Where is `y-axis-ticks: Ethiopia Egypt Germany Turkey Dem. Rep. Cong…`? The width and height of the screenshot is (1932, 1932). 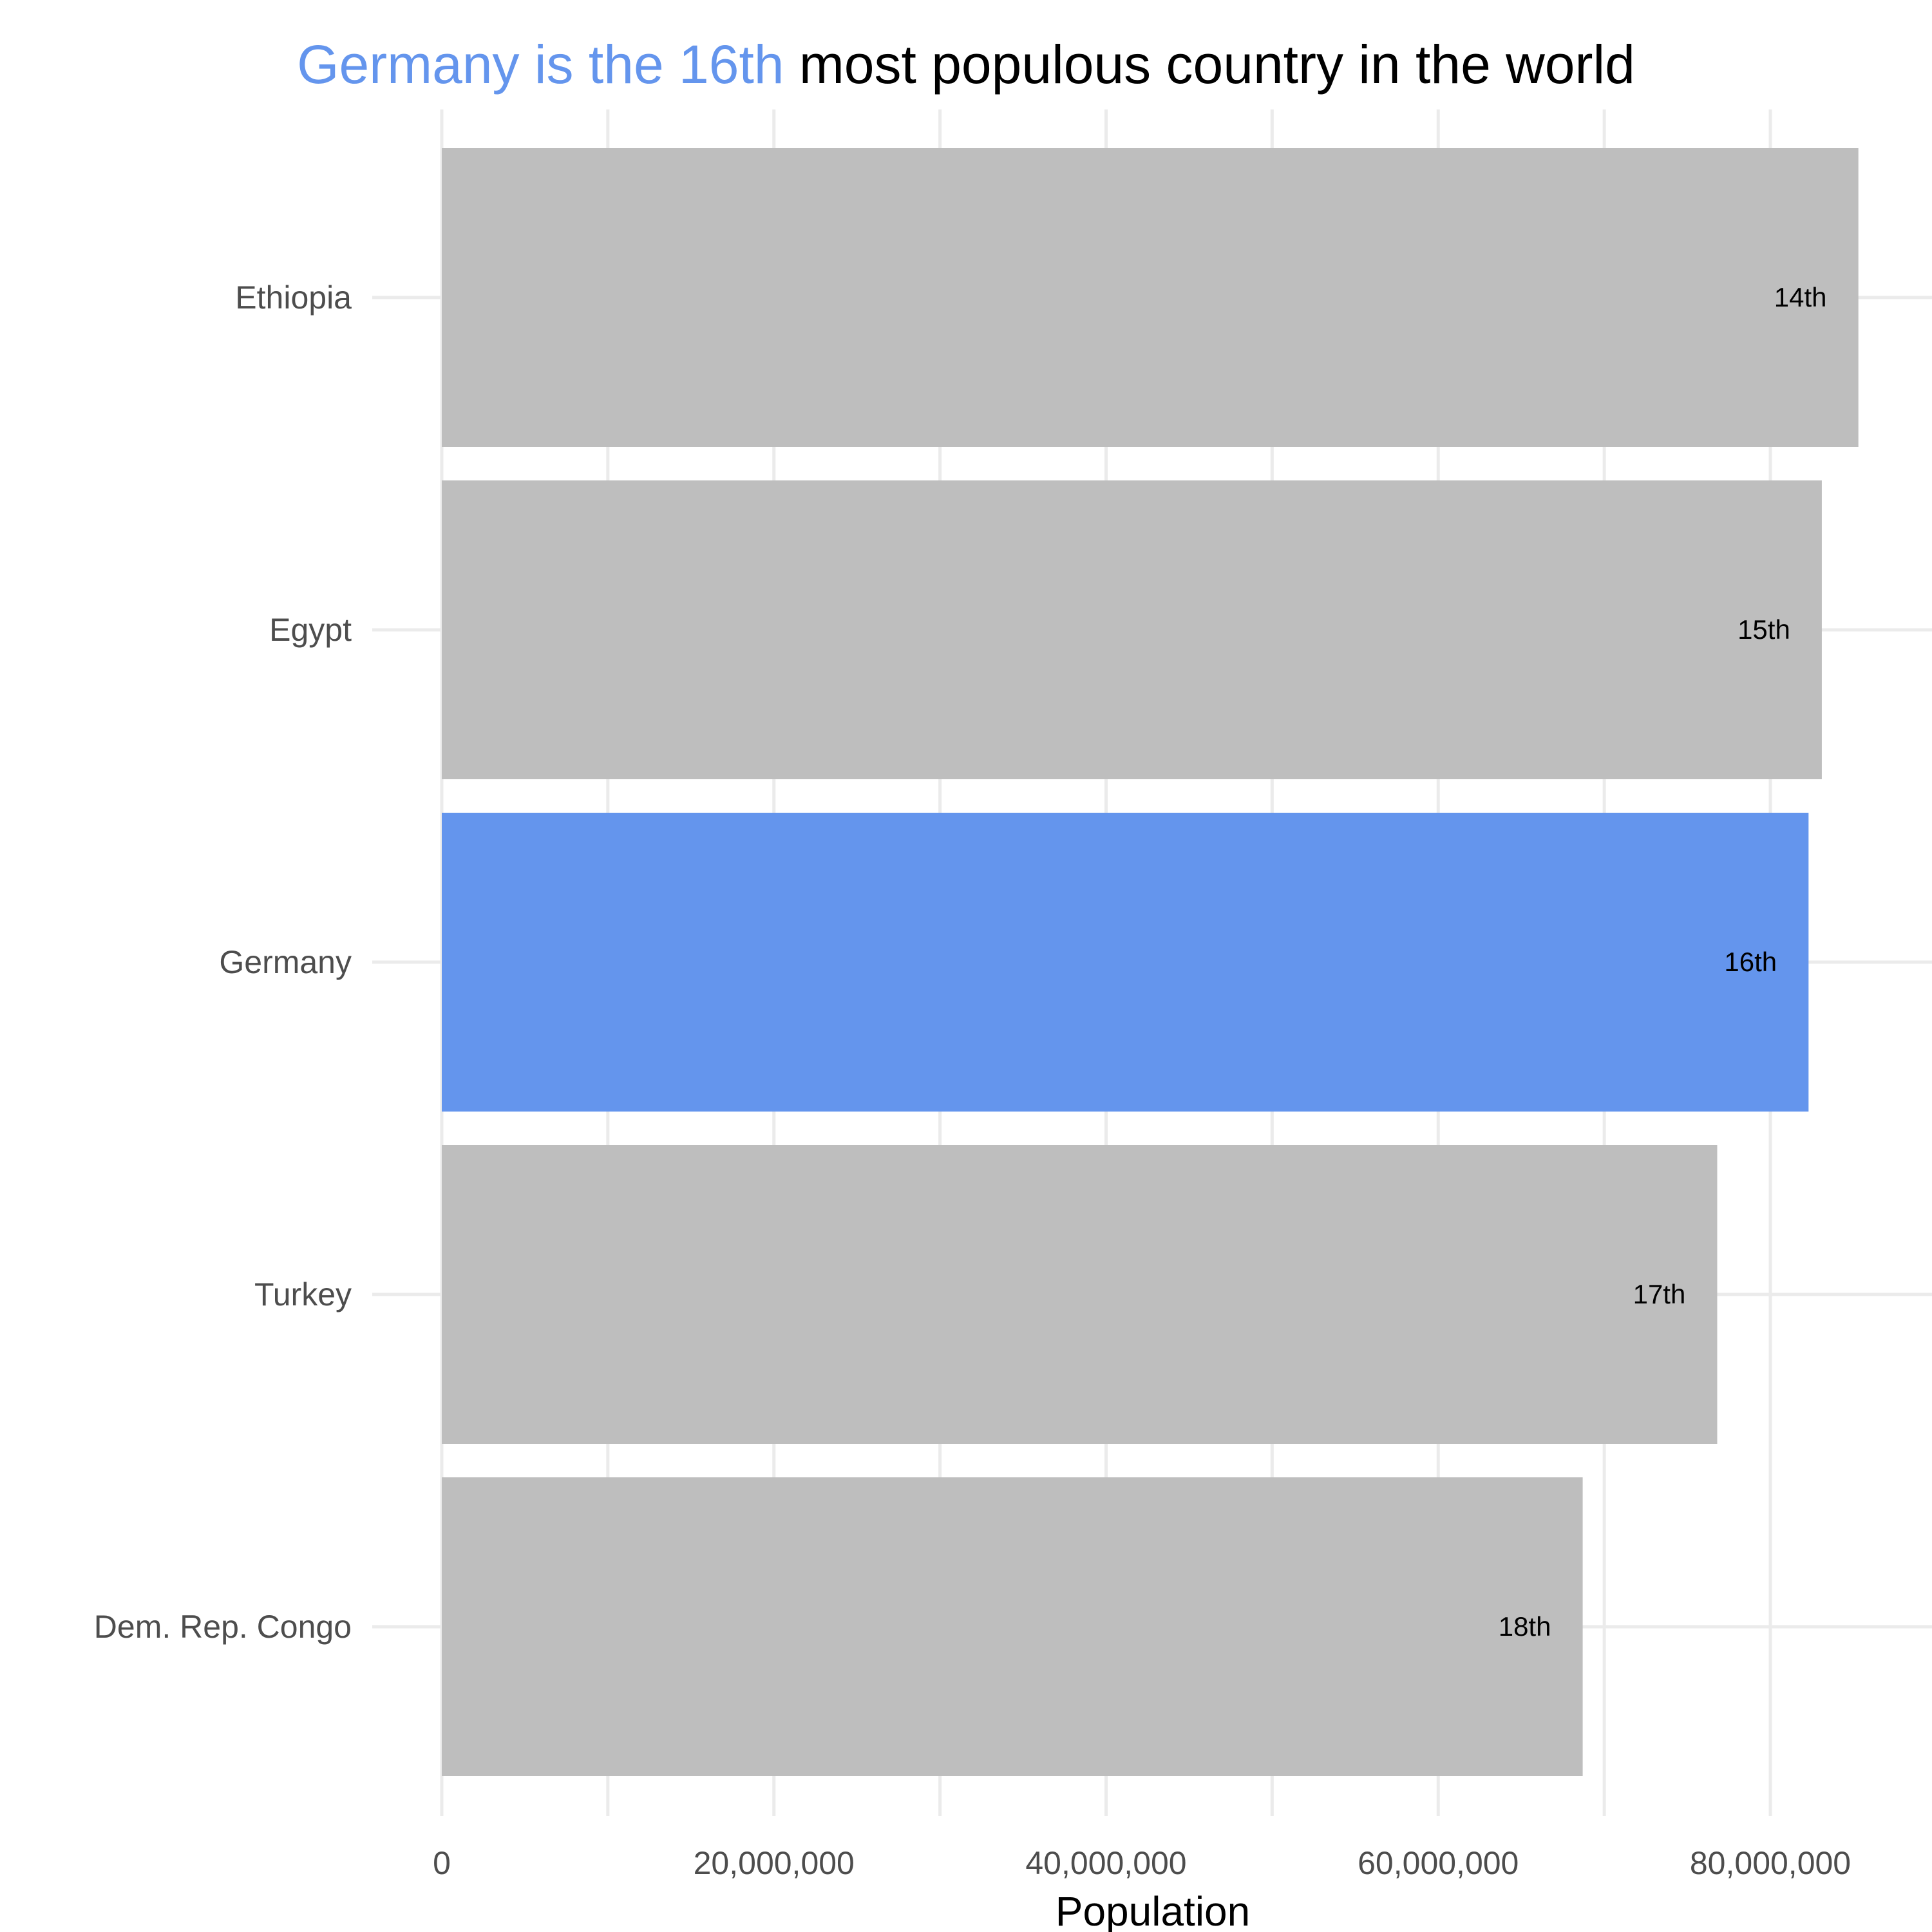 y-axis-ticks: Ethiopia Egypt Germany Turkey Dem. Rep. Cong… is located at coordinates (223, 962).